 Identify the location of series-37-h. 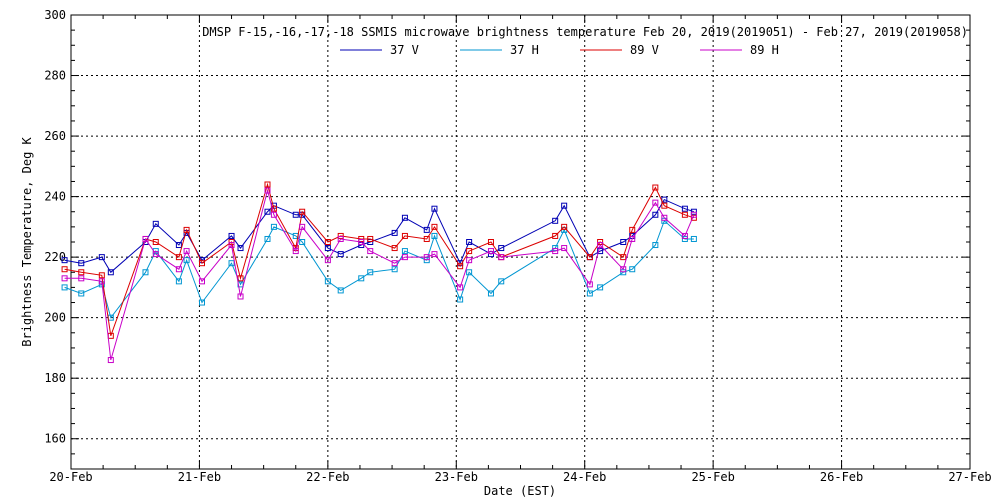
(379, 269).